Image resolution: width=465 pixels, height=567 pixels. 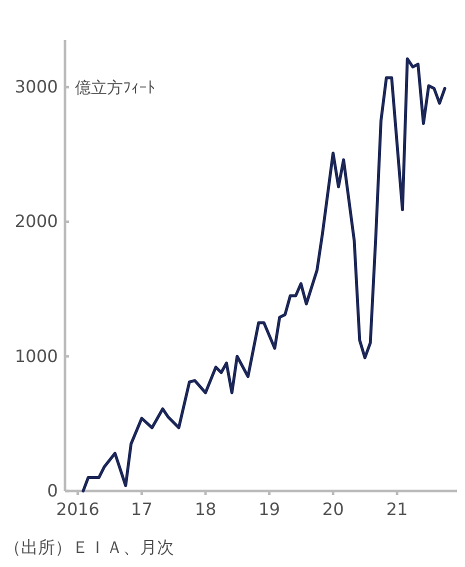 I want to click on x-tick-label: 2016, so click(x=78, y=510).